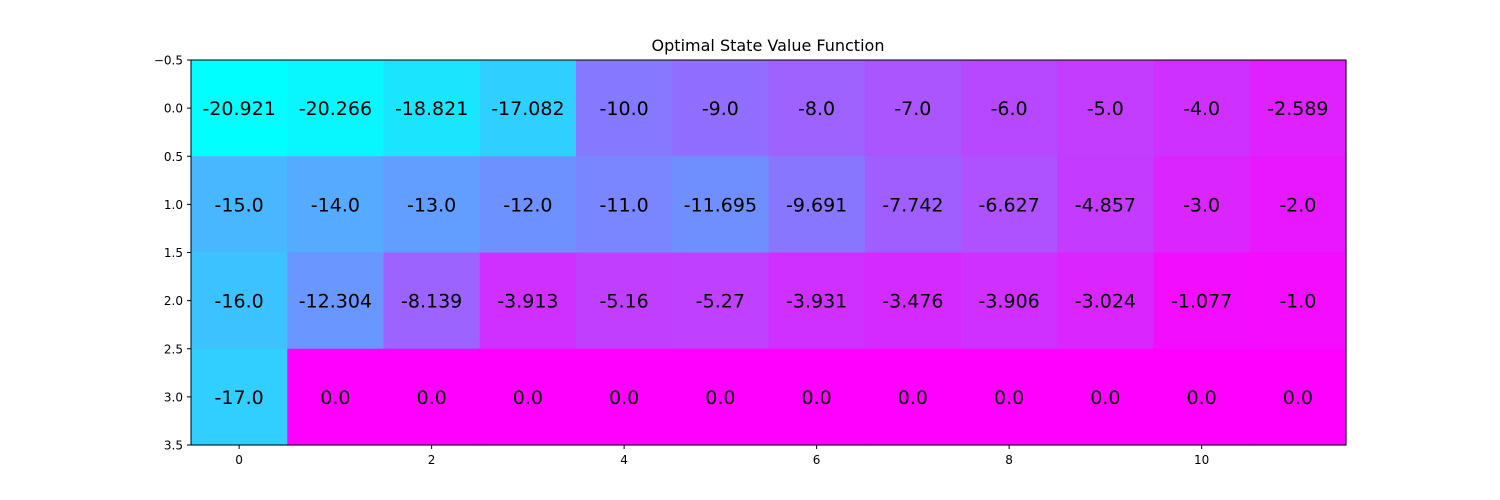  I want to click on cell-value-label: -2.0, so click(1297, 205).